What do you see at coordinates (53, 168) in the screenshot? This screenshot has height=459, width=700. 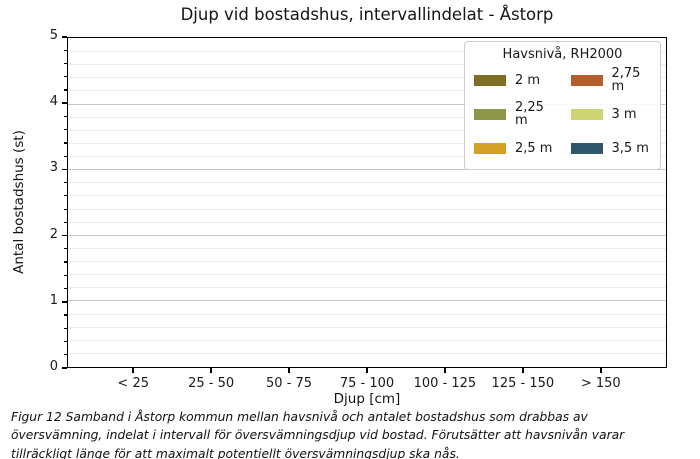 I see `y-tick-label: 3` at bounding box center [53, 168].